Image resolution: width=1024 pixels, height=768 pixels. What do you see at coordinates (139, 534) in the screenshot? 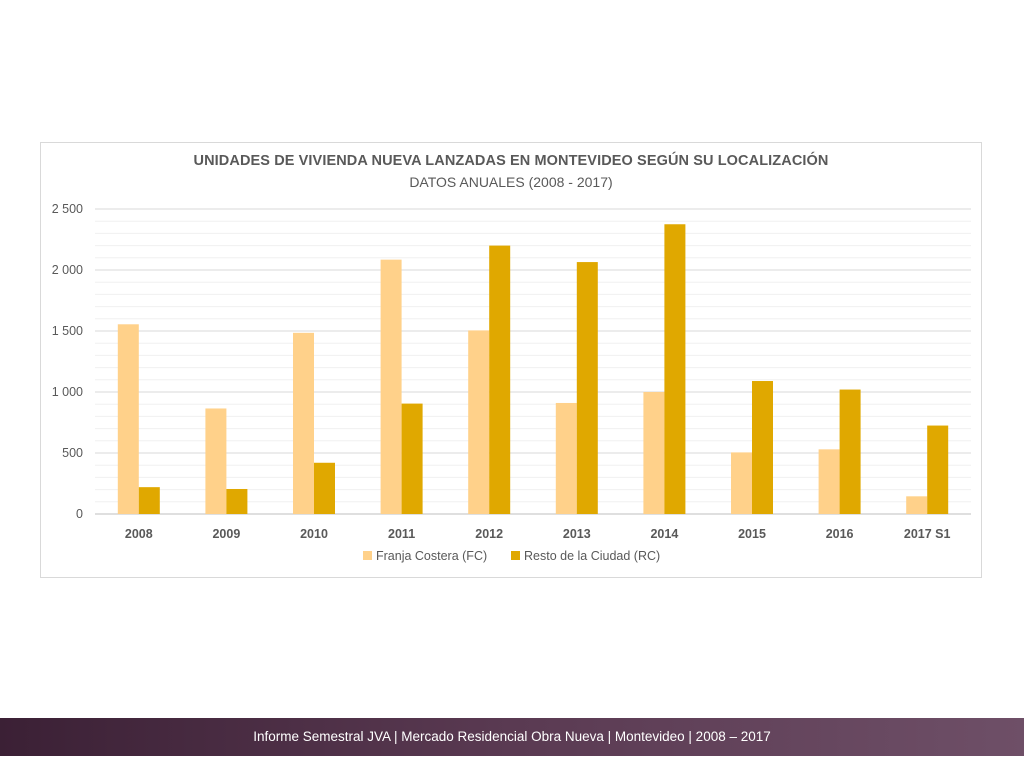
I see `x-tick-label: 2008` at bounding box center [139, 534].